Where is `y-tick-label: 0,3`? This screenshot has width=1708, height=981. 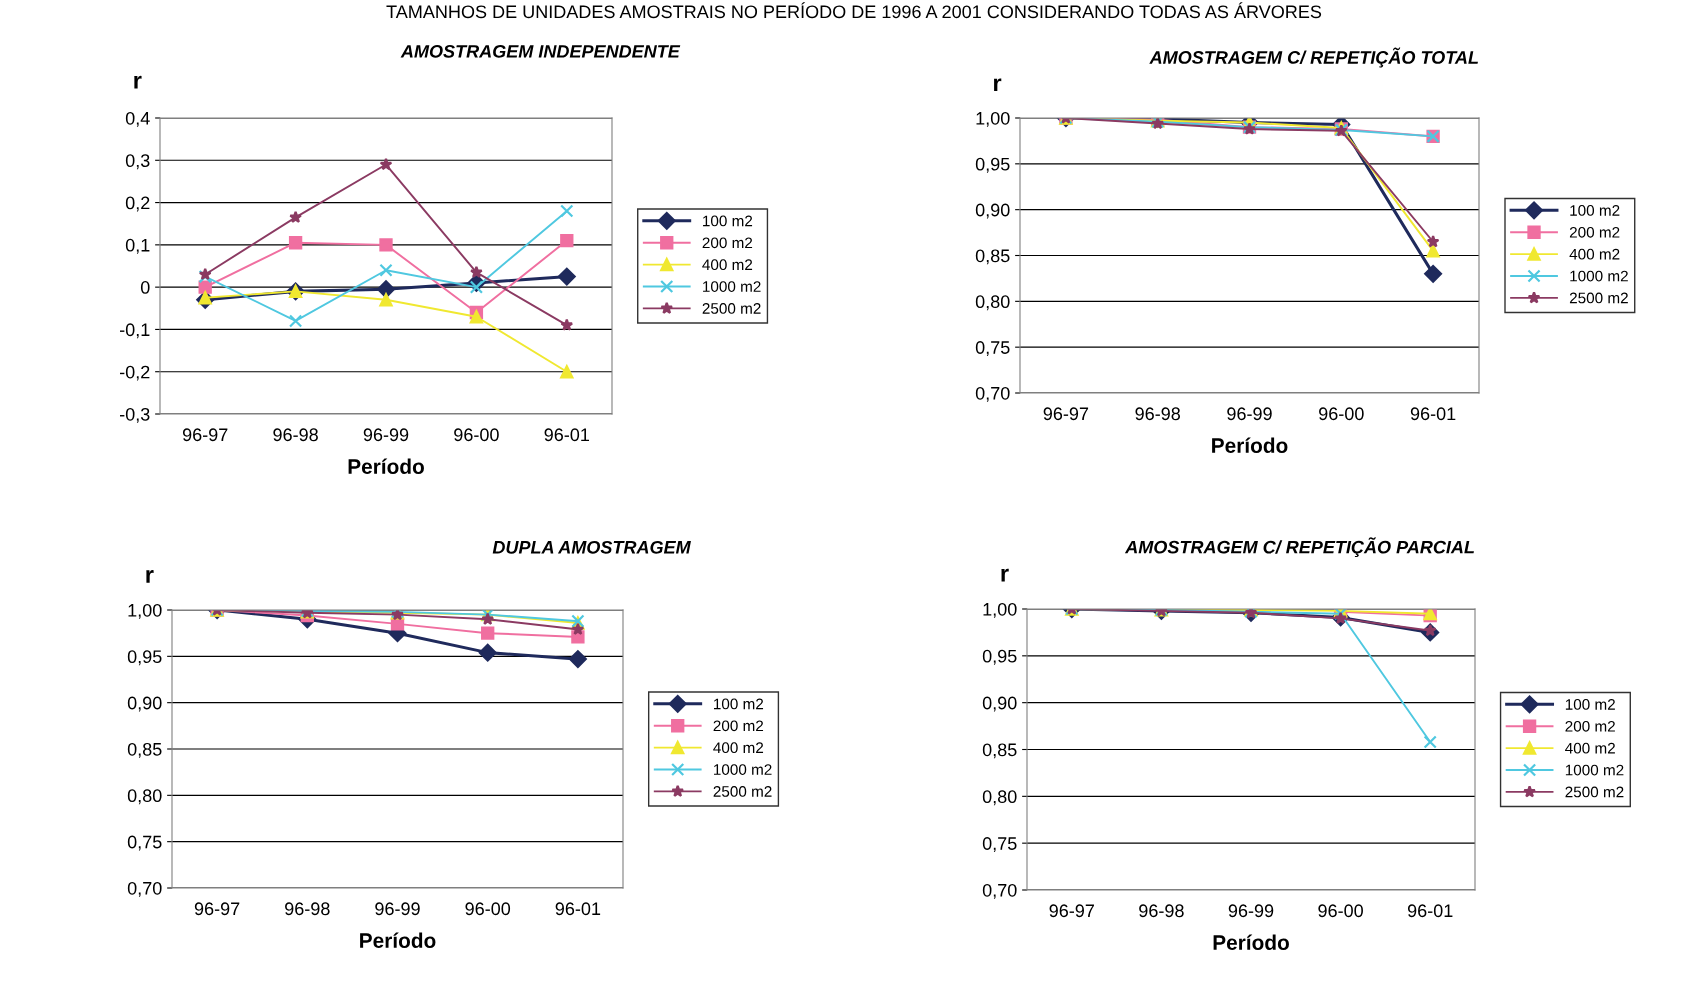
y-tick-label: 0,3 is located at coordinates (137, 162).